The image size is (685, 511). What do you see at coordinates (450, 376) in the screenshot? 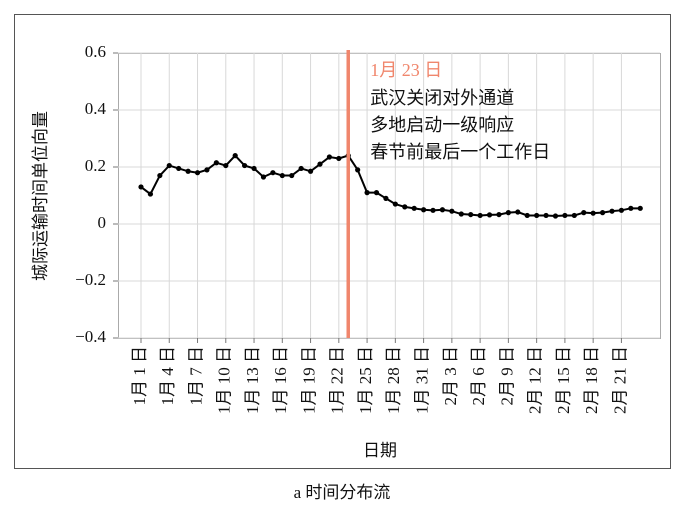
I see `x-tick-label: 2月 3 日` at bounding box center [450, 376].